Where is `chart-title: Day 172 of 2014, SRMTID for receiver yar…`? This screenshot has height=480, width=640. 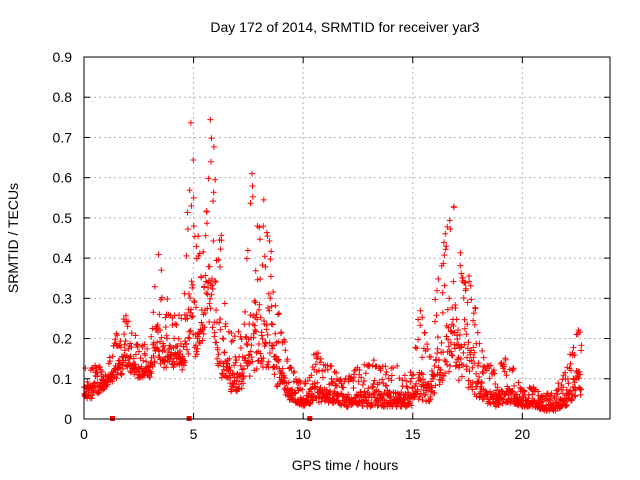
chart-title: Day 172 of 2014, SRMTID for receiver yar… is located at coordinates (344, 27).